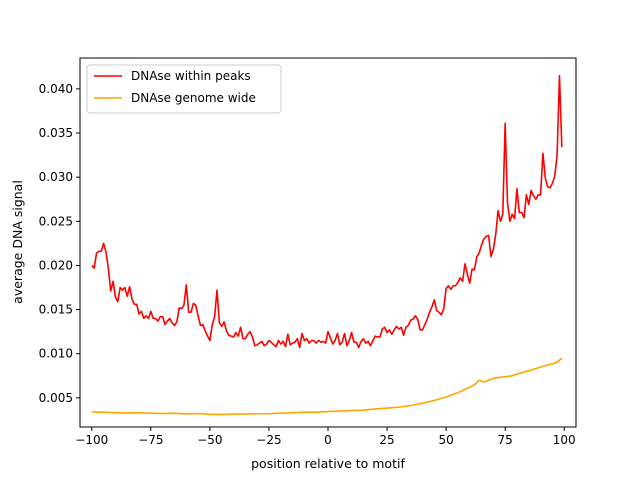 Image resolution: width=640 pixels, height=480 pixels. What do you see at coordinates (268, 440) in the screenshot?
I see `x-tick-label: −25` at bounding box center [268, 440].